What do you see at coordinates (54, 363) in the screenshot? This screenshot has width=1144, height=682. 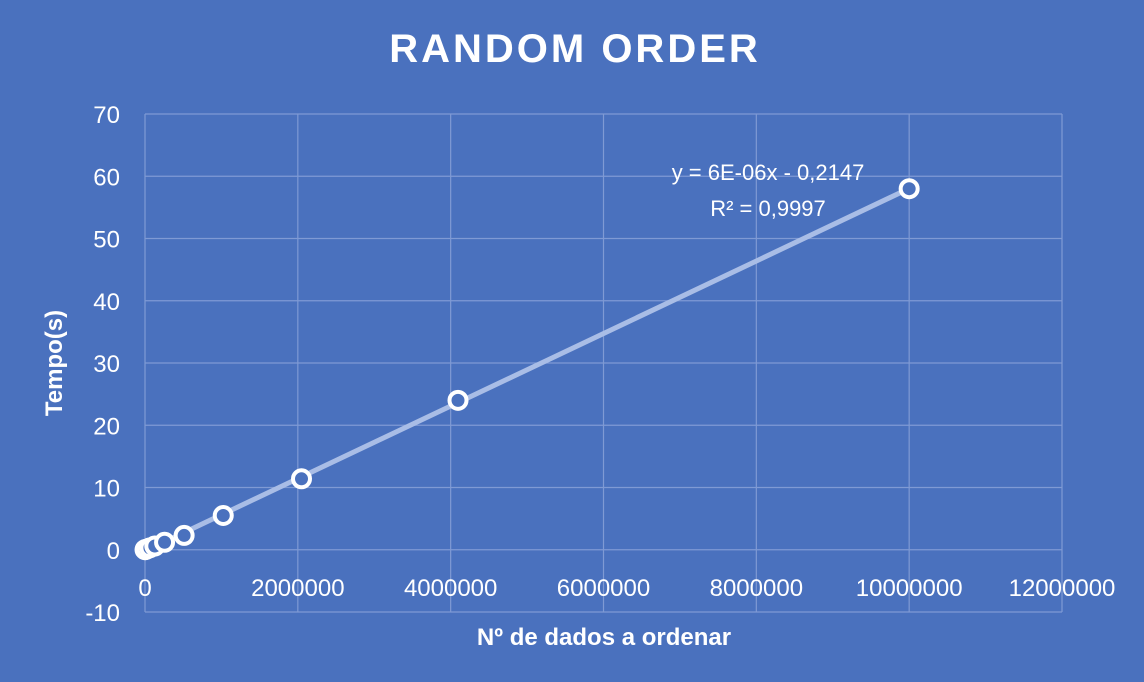 I see `y-axis-title: Tempo(s)` at bounding box center [54, 363].